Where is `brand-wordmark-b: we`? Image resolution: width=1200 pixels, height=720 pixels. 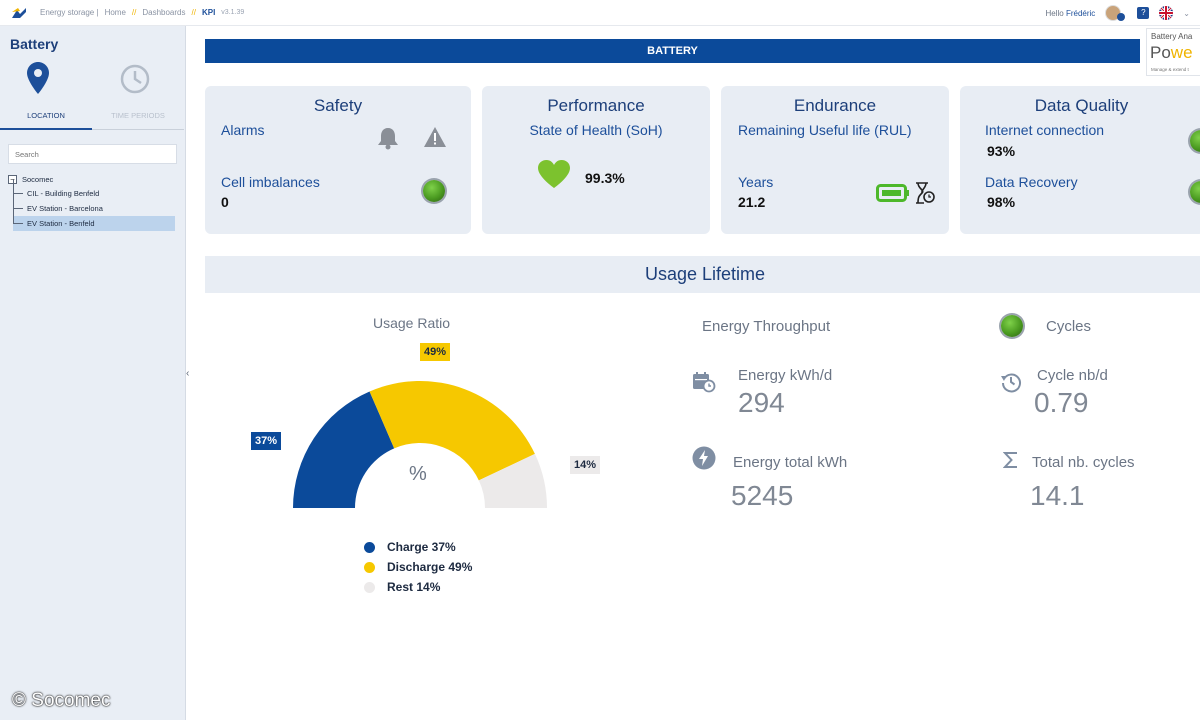
brand-wordmark-b: we is located at coordinates (1181, 52).